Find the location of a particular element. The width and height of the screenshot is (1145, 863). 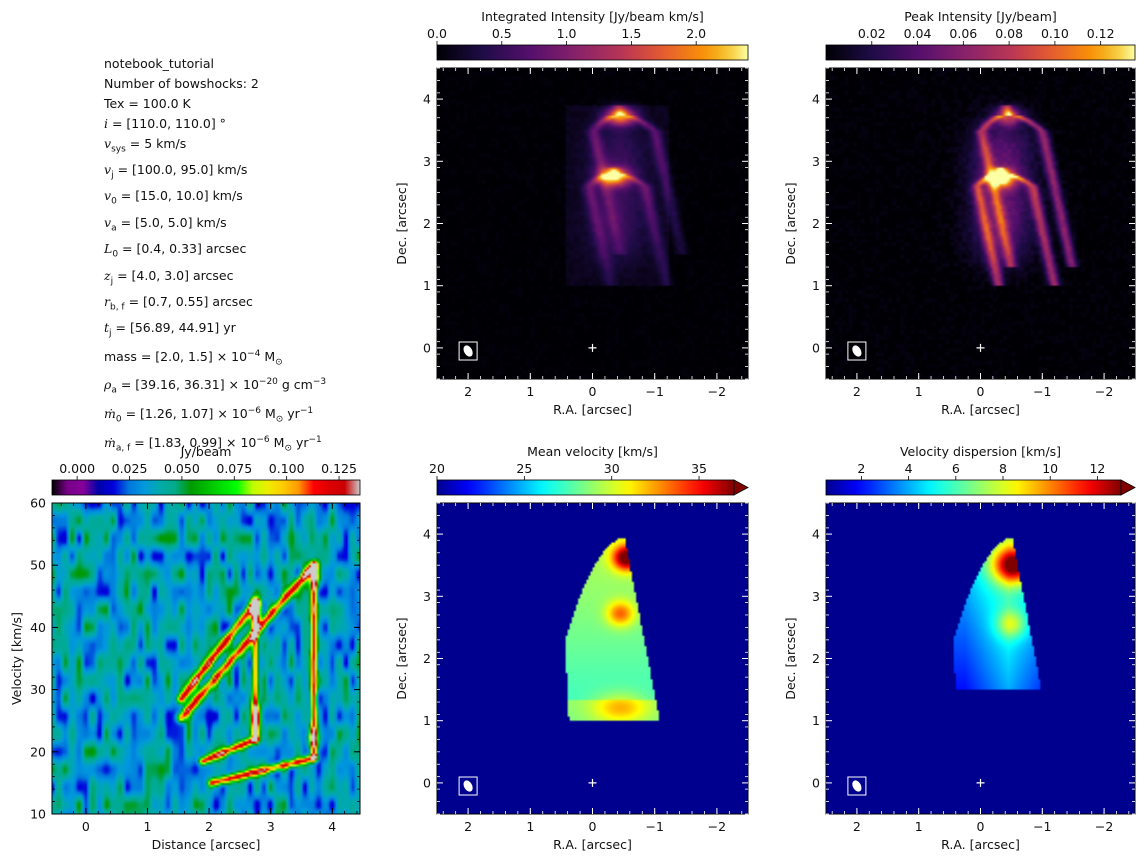

param-vj: vj = [100.0, 95.0] km/s is located at coordinates (176, 171).